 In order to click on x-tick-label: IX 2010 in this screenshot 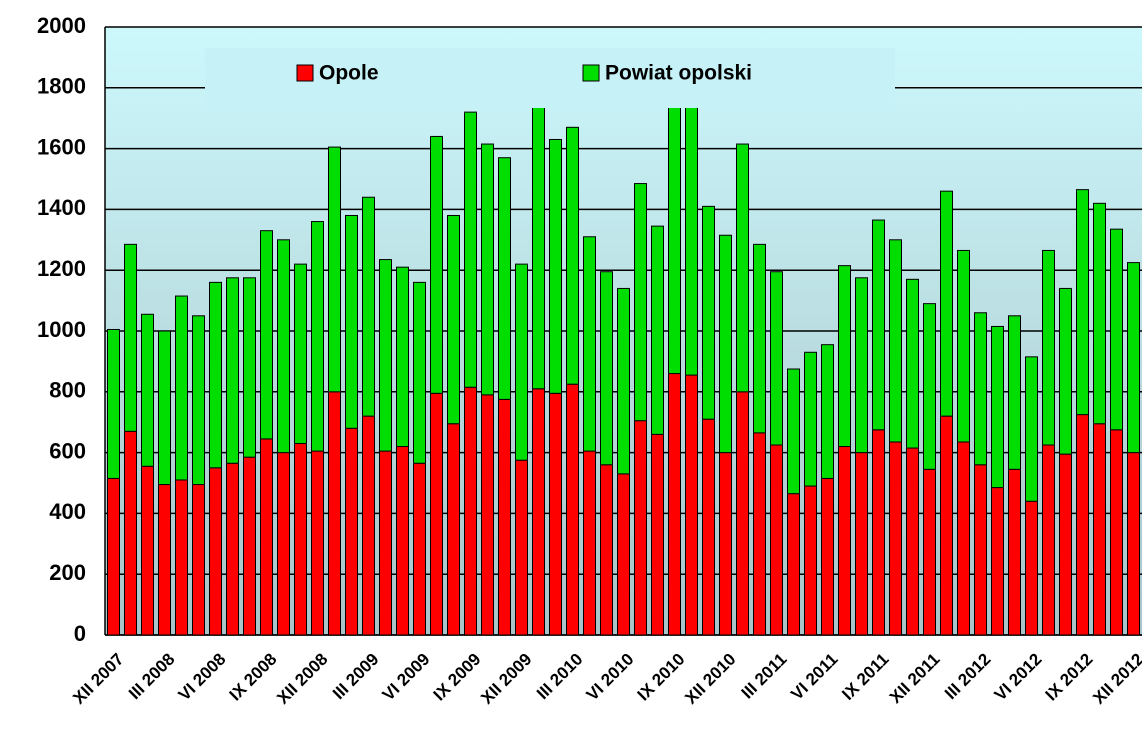, I will do `click(661, 677)`.